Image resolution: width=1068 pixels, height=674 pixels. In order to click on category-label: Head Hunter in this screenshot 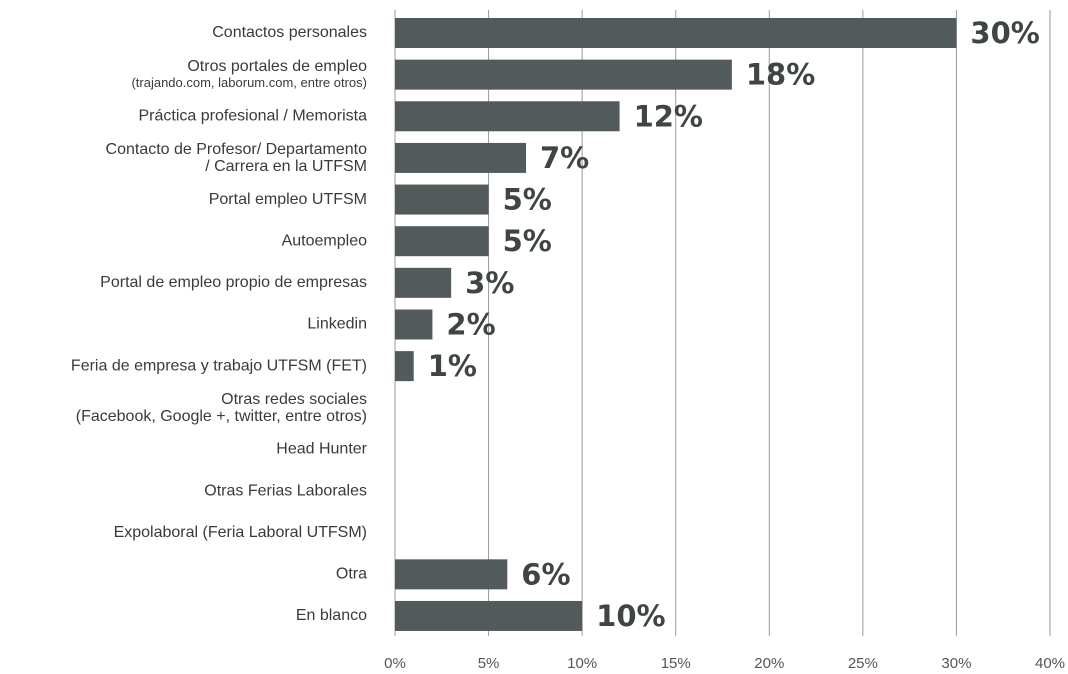, I will do `click(321, 449)`.